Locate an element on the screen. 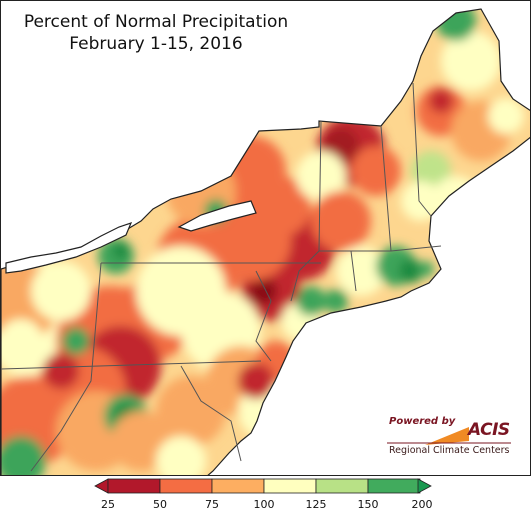 This screenshot has width=531, height=511. color-legend is located at coordinates (265, 493).